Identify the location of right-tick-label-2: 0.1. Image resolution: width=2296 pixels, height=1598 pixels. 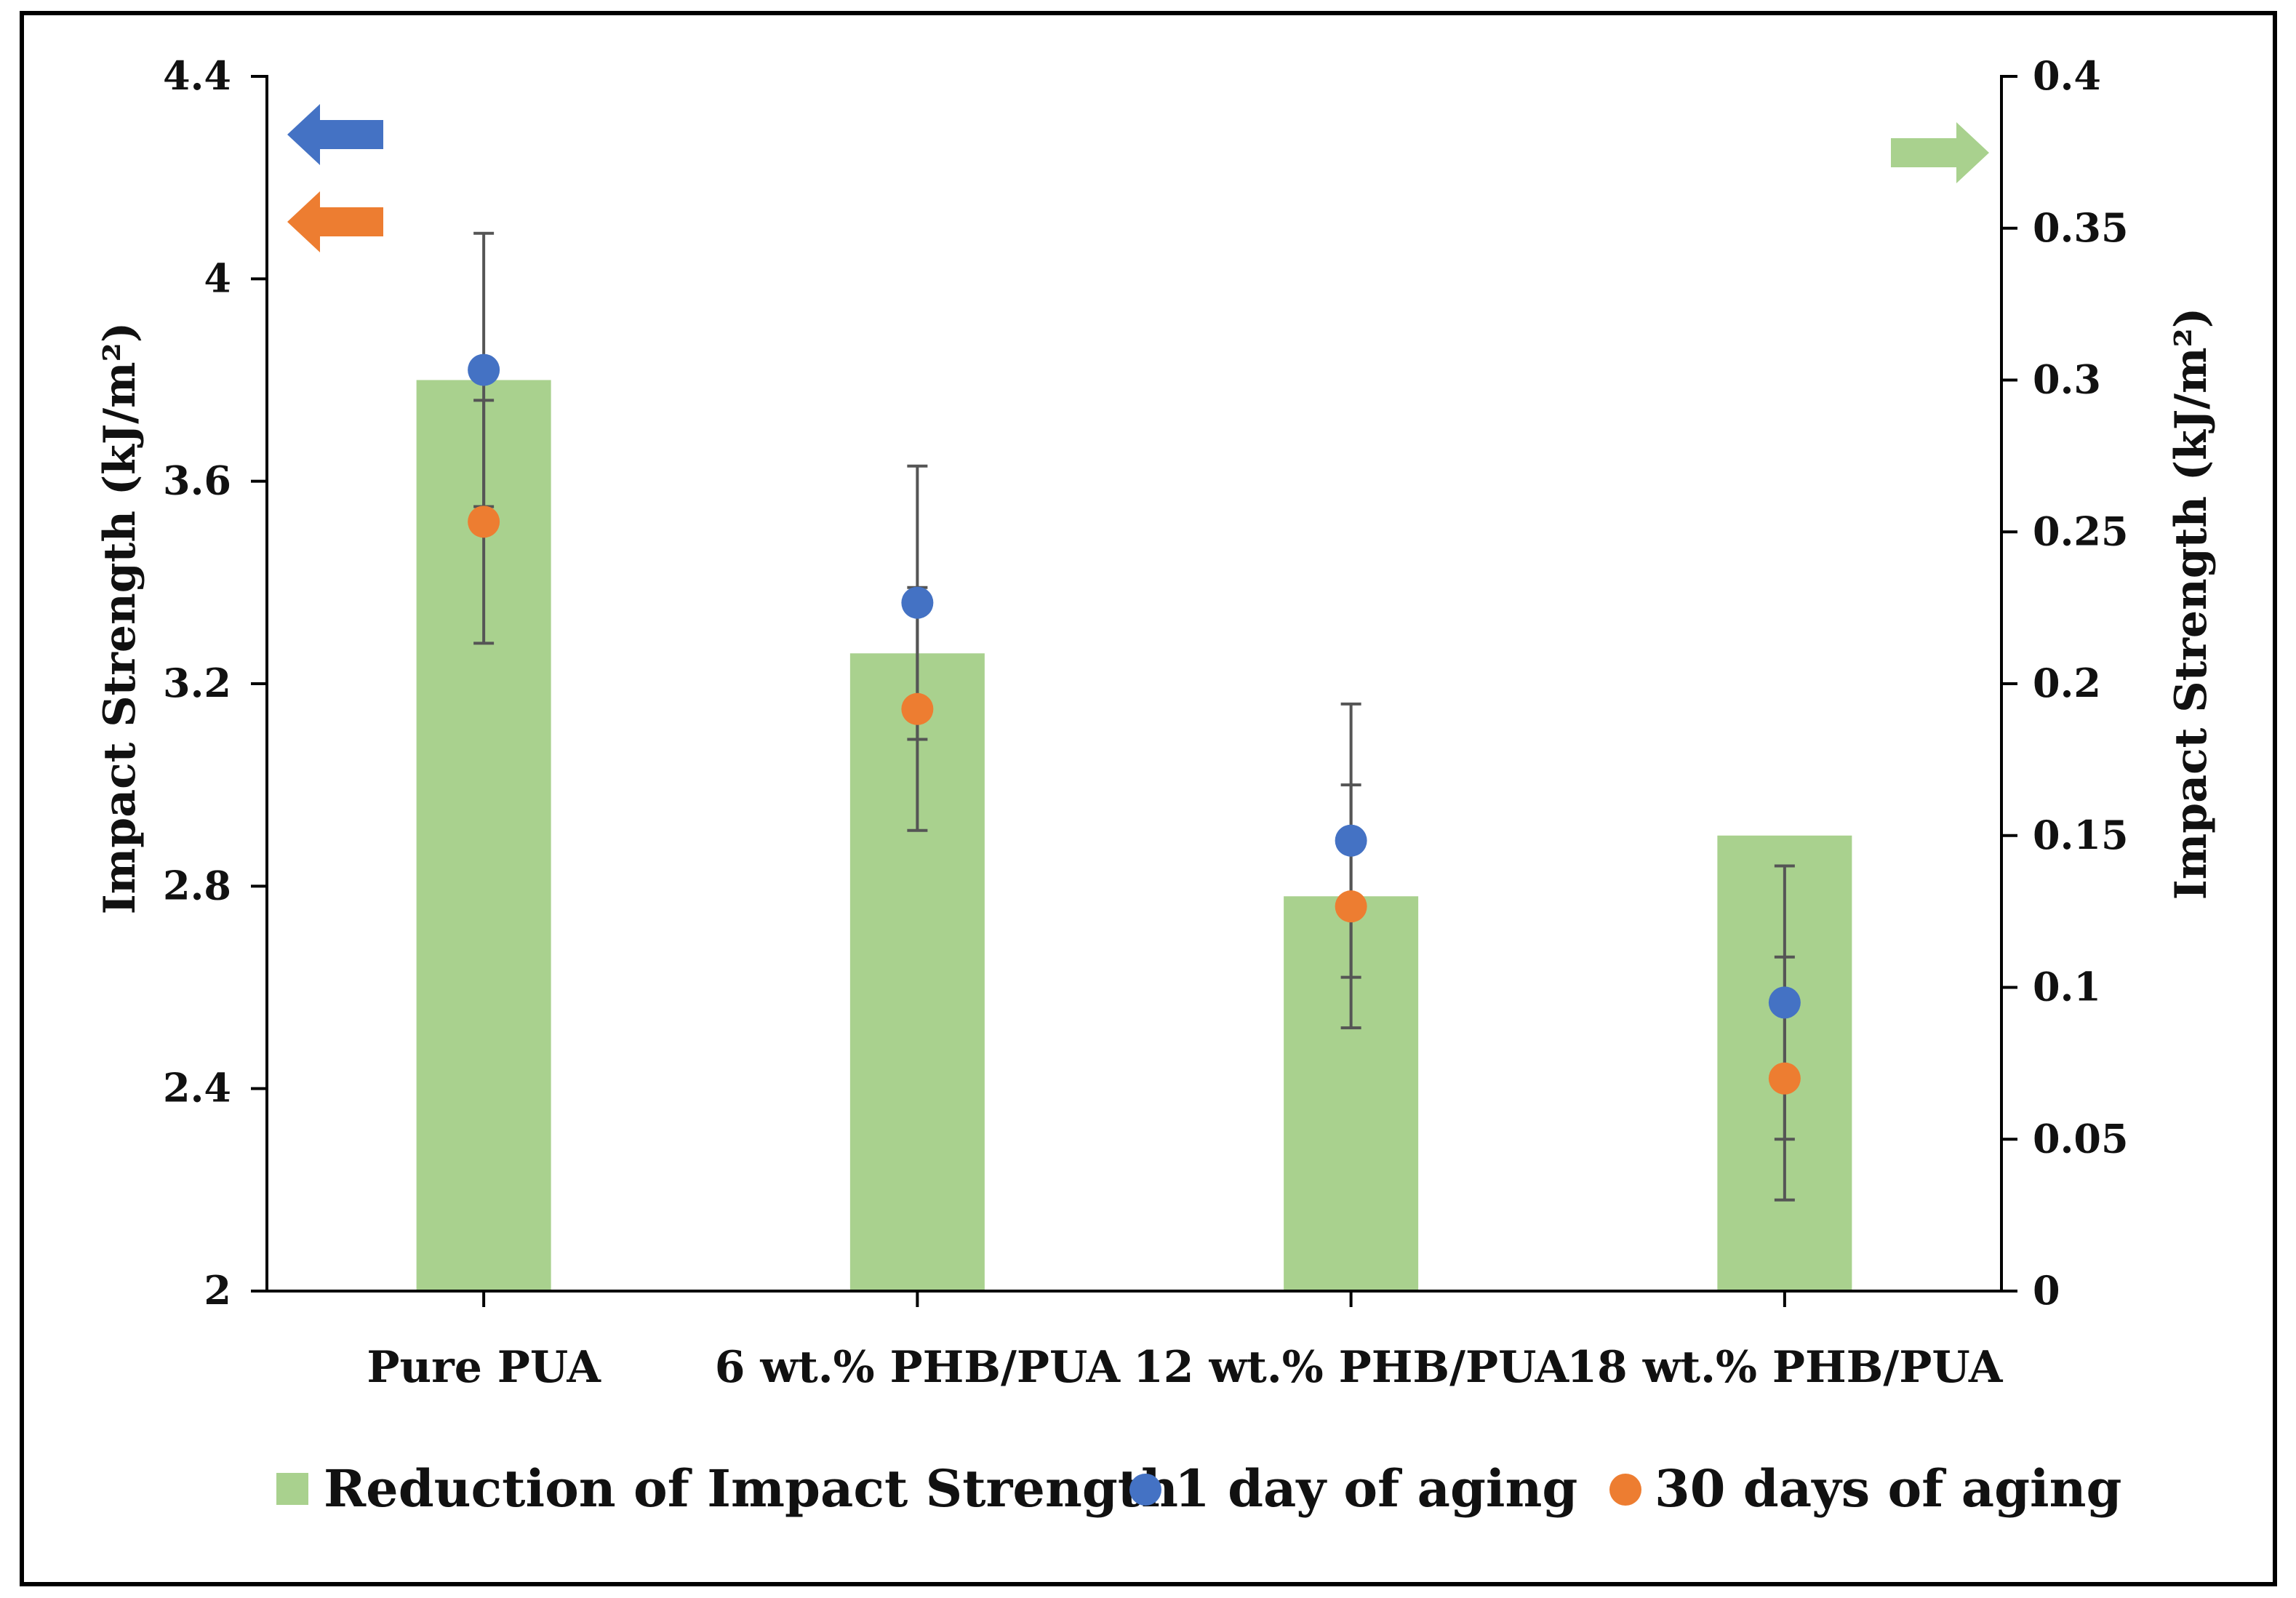
(2067, 987).